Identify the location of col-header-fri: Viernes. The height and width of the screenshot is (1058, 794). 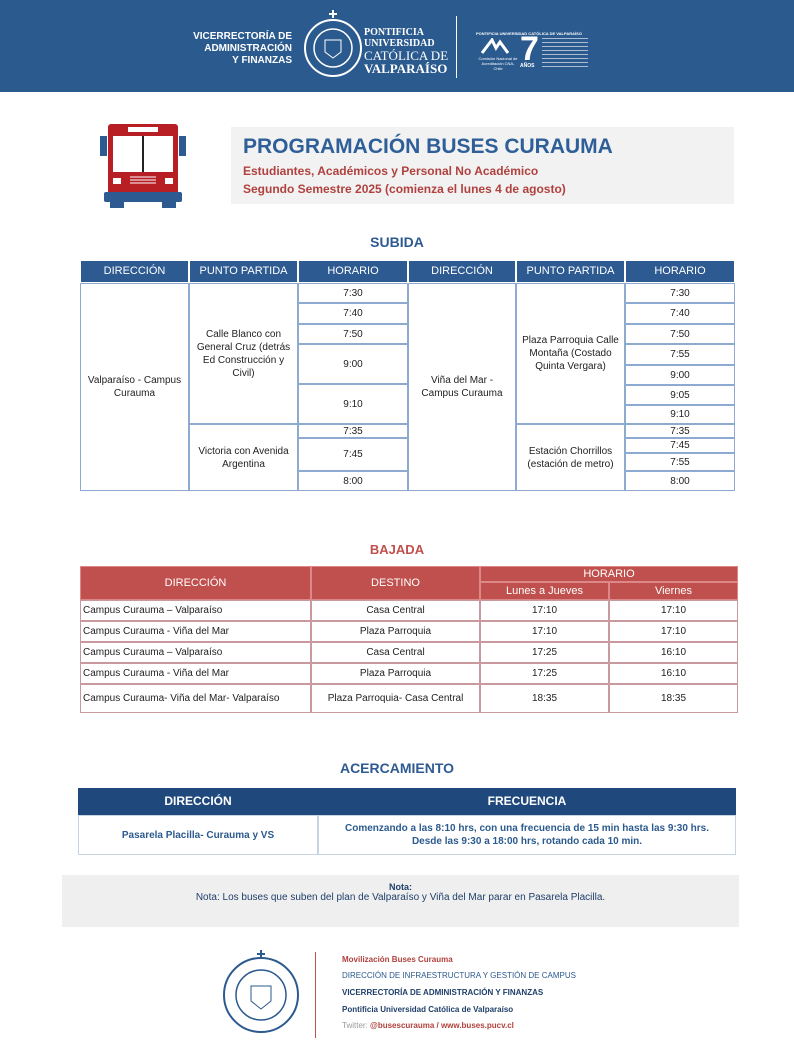
(673, 591).